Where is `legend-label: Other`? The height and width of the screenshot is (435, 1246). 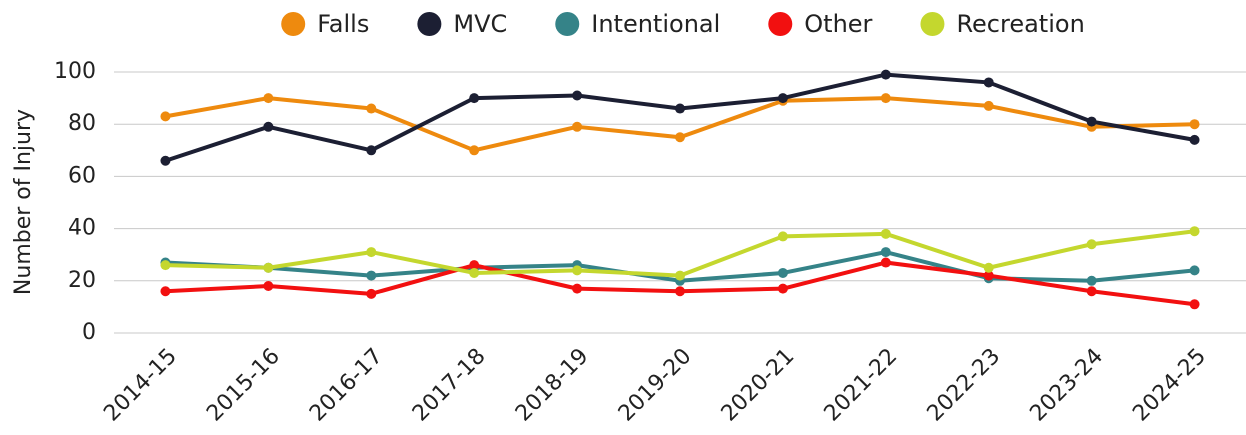
legend-label: Other is located at coordinates (838, 24).